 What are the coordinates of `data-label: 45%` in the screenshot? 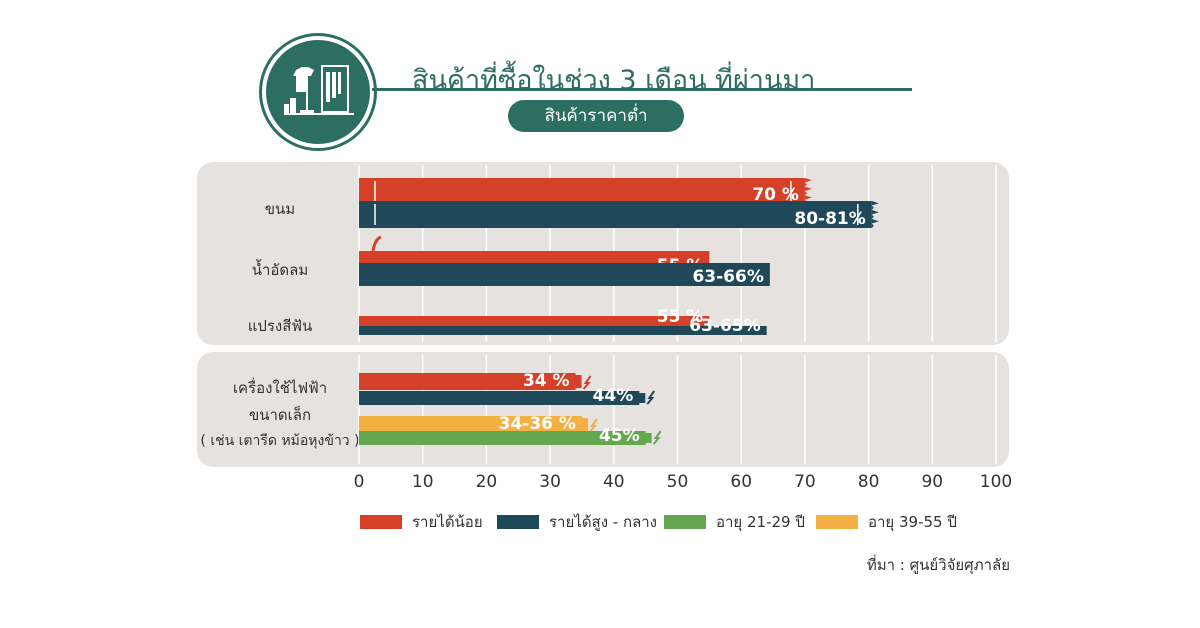 It's located at (619, 436).